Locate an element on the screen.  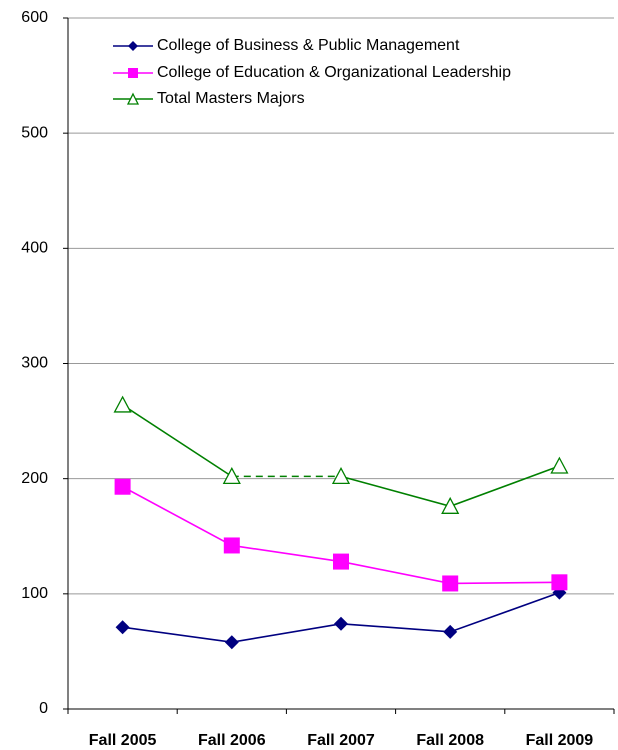
x-tick-label: Fall 2005 is located at coordinates (123, 740).